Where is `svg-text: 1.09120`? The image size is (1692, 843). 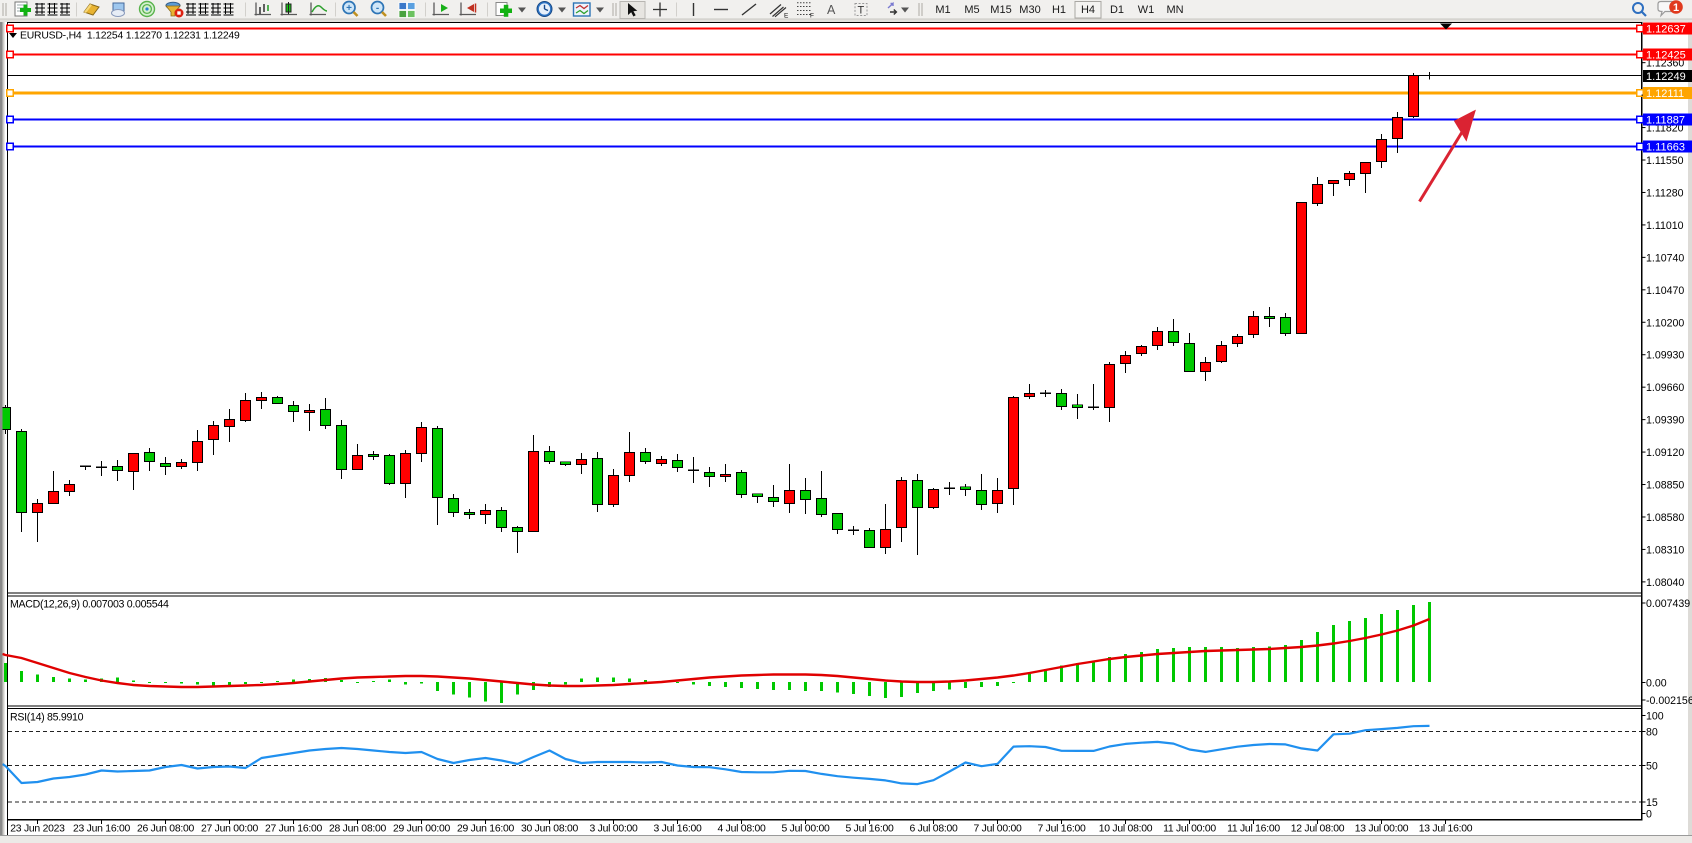
svg-text: 1.09120 is located at coordinates (1665, 453).